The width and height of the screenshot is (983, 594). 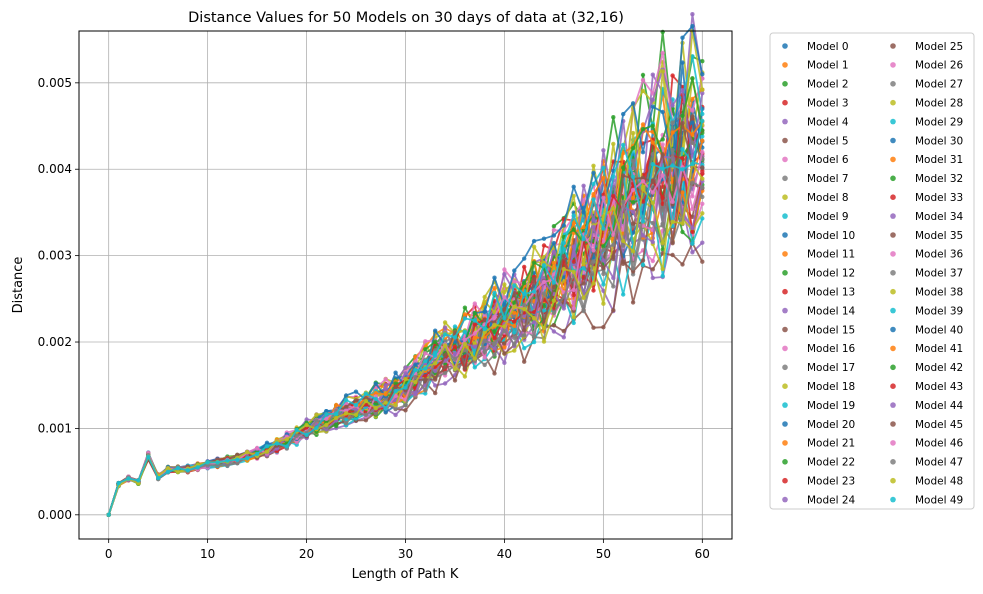 What do you see at coordinates (939, 236) in the screenshot?
I see `legend-label: Model 35` at bounding box center [939, 236].